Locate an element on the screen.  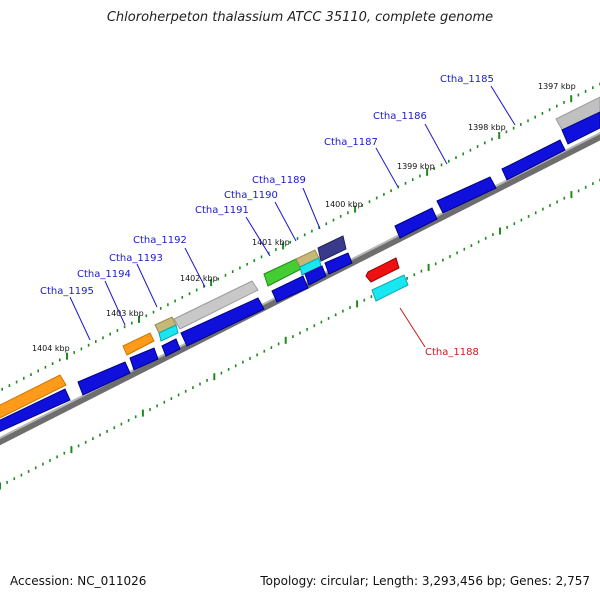
gene-label-ctha-1190: Ctha_1190 is located at coordinates (251, 195).